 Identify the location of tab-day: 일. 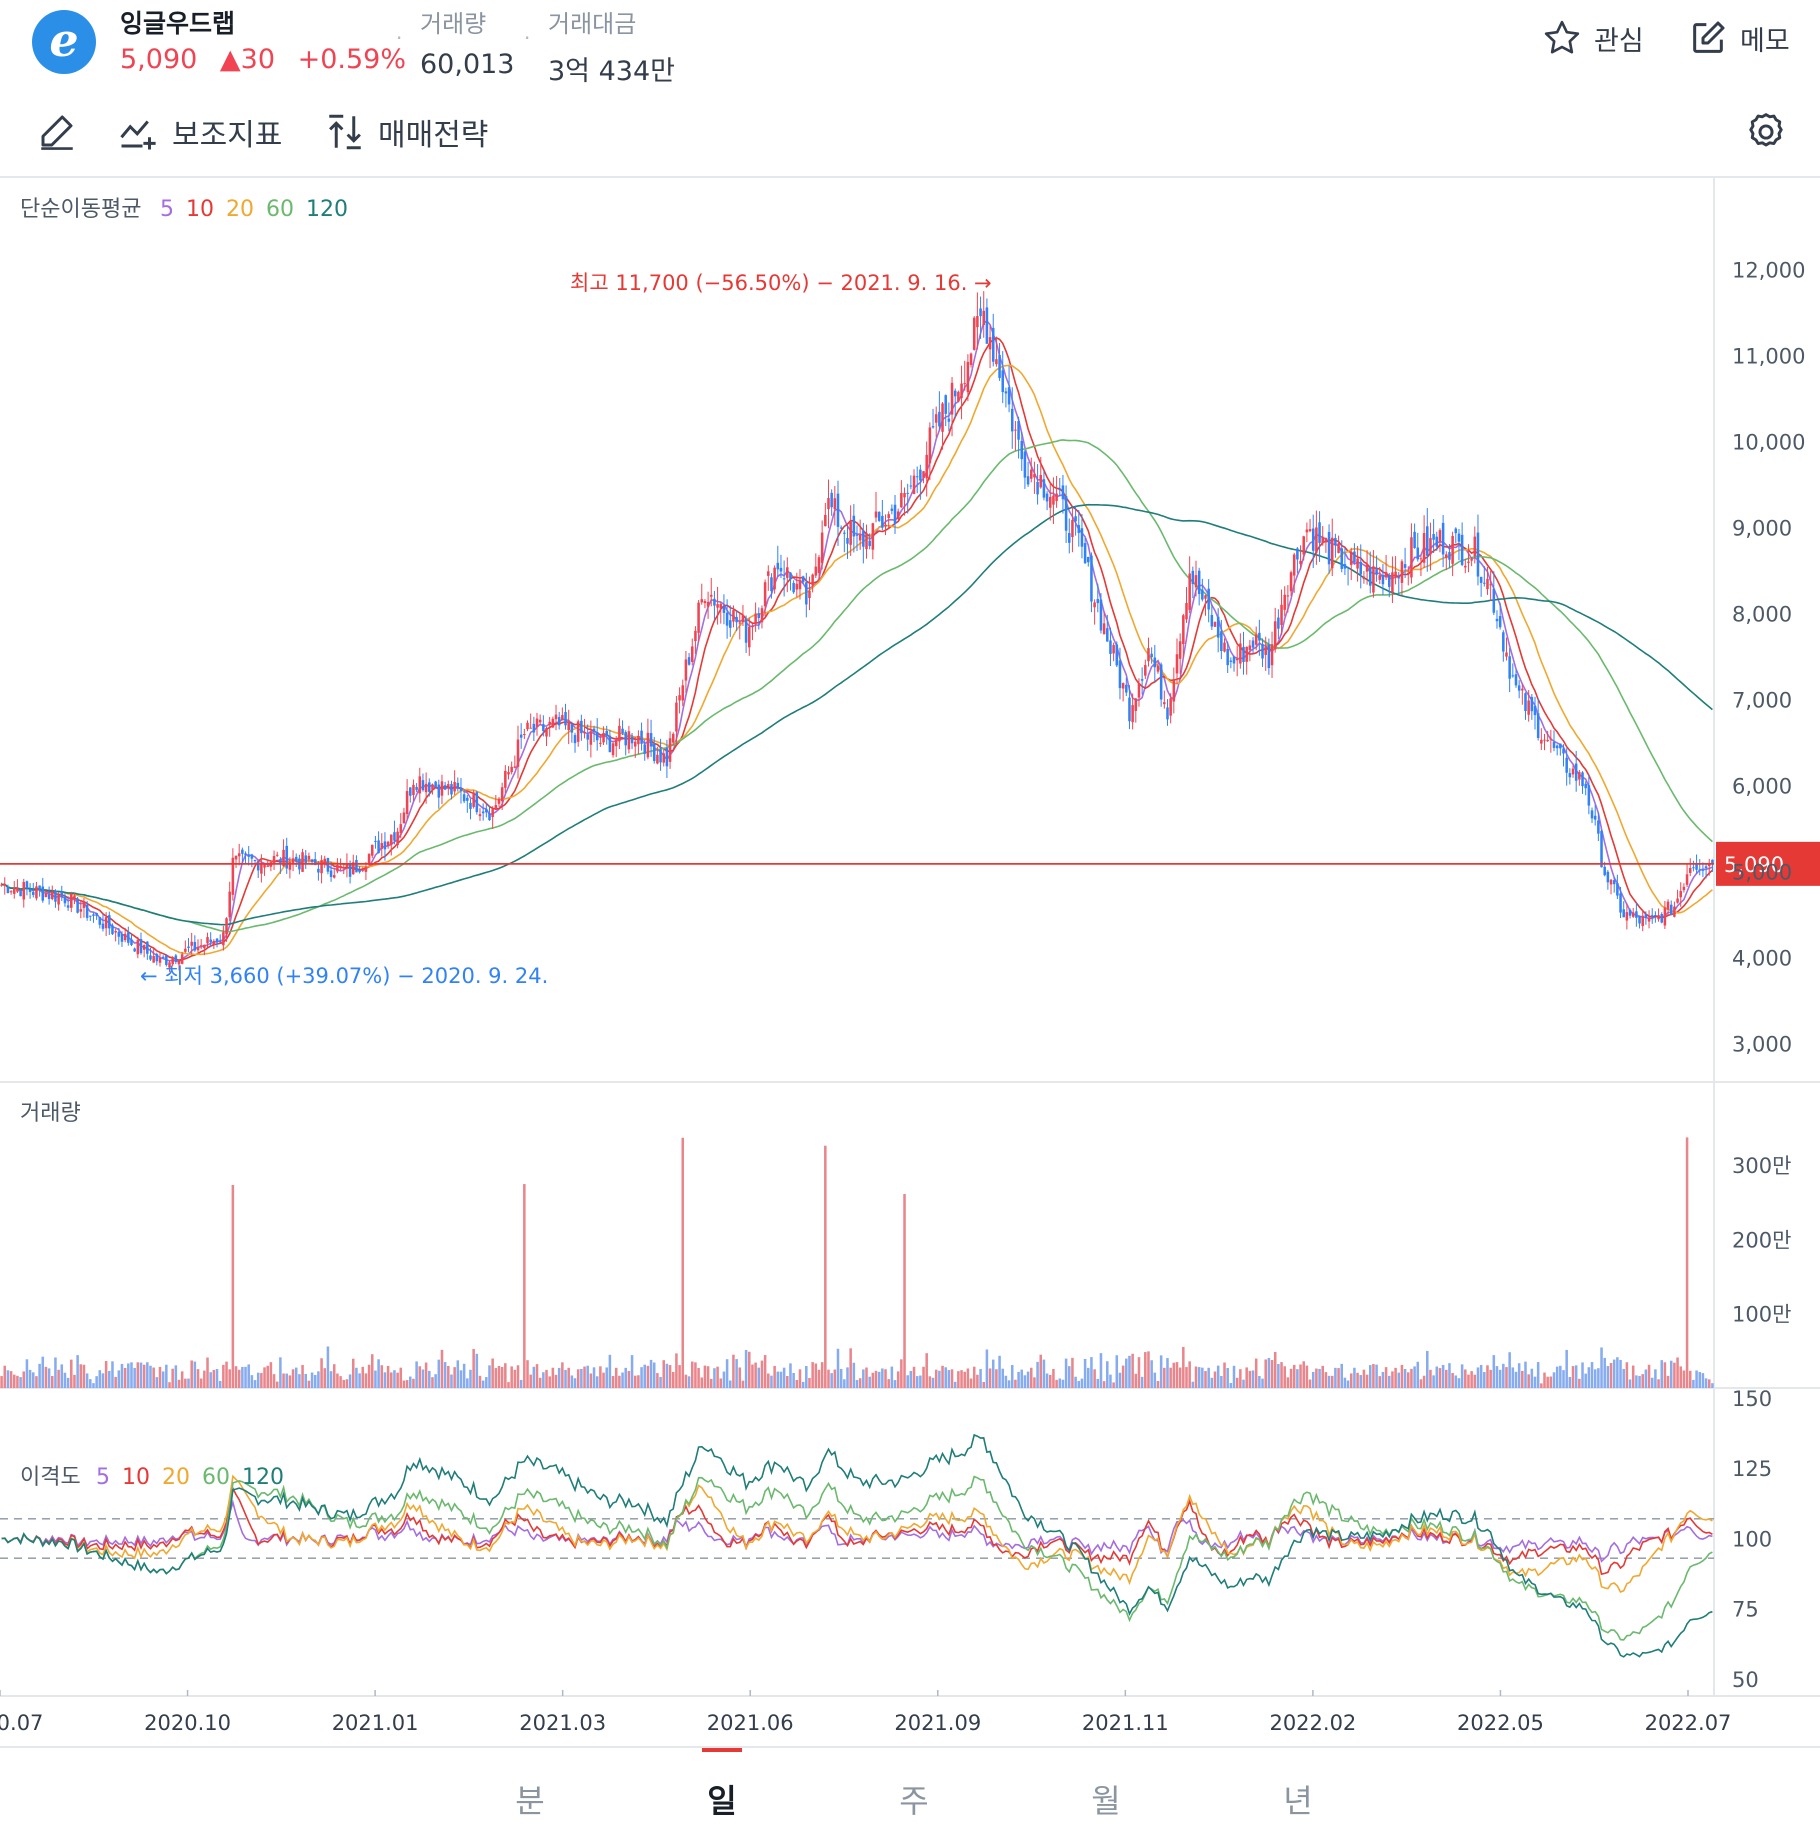
(722, 1801).